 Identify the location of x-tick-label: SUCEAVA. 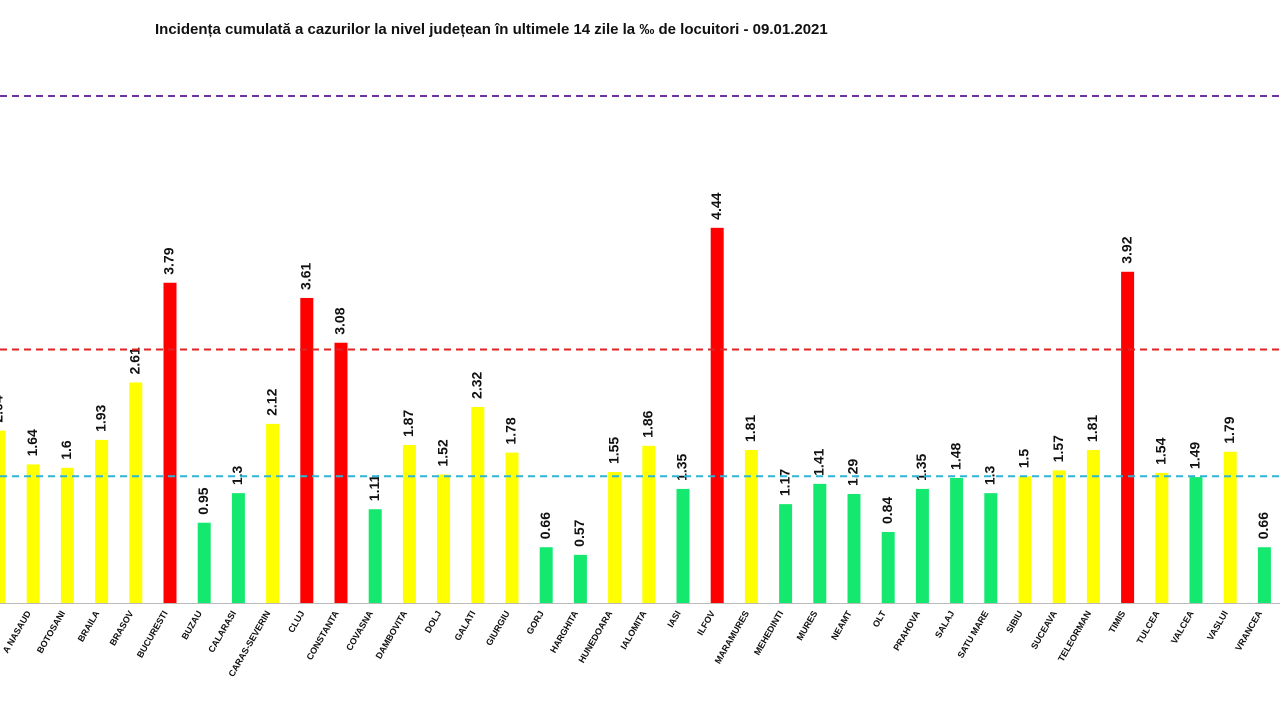
(1044, 630).